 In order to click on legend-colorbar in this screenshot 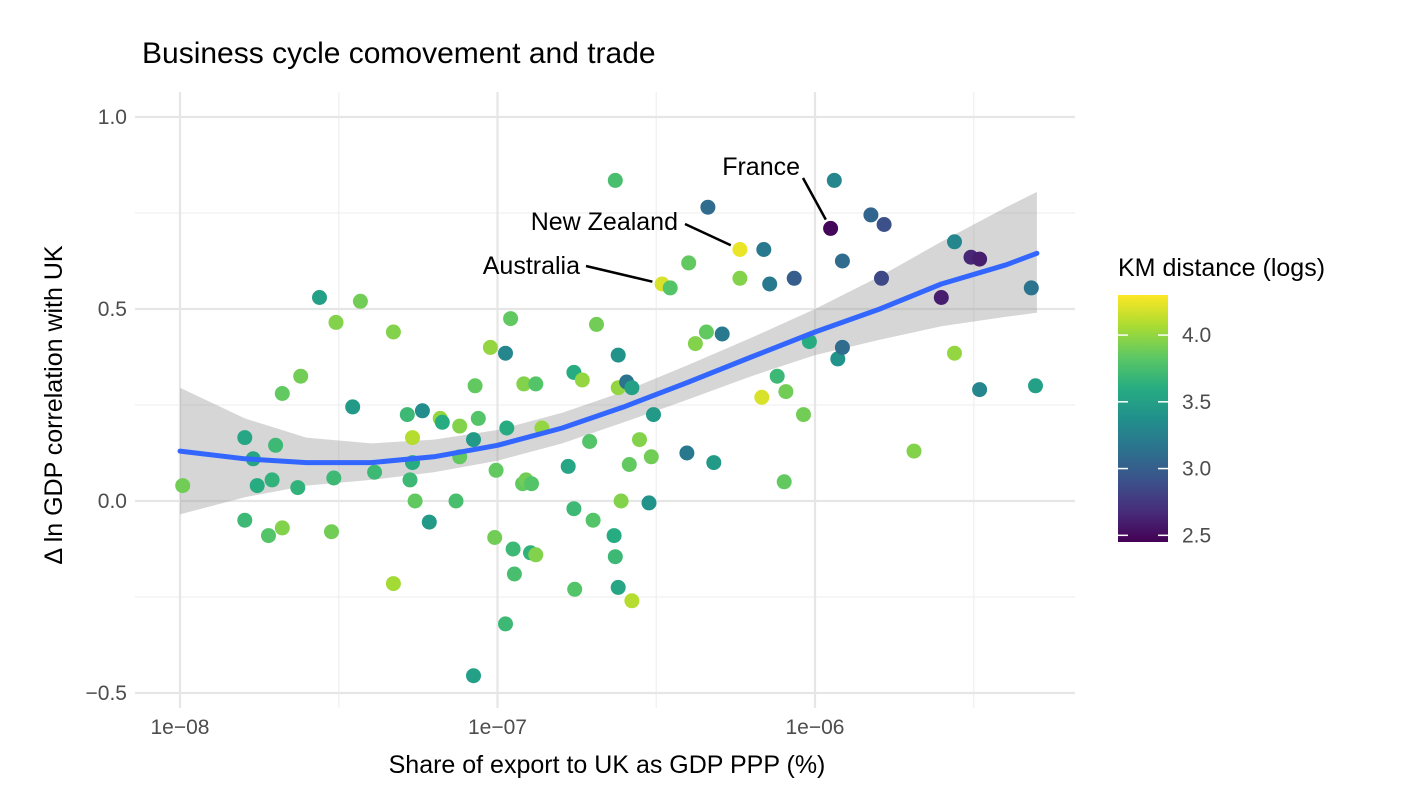, I will do `click(1143, 418)`.